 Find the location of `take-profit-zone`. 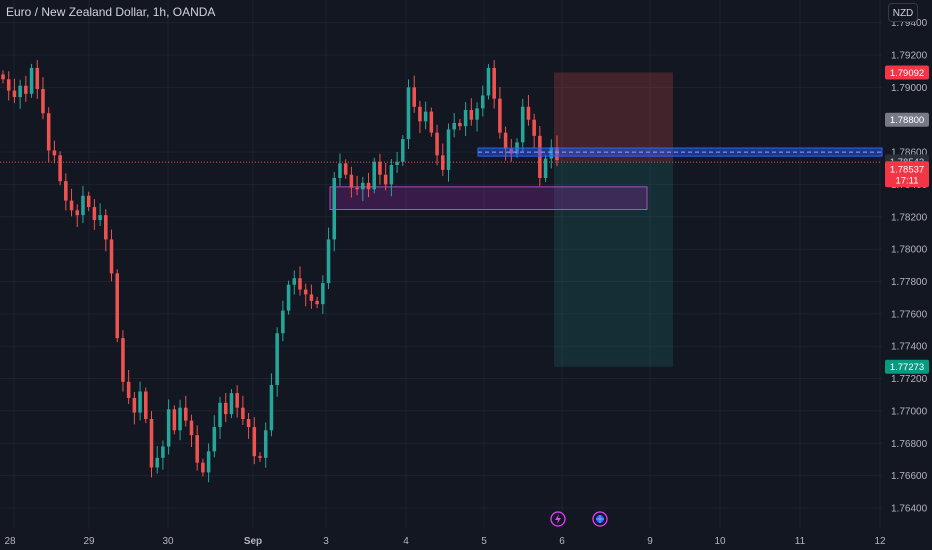

take-profit-zone is located at coordinates (613, 264).